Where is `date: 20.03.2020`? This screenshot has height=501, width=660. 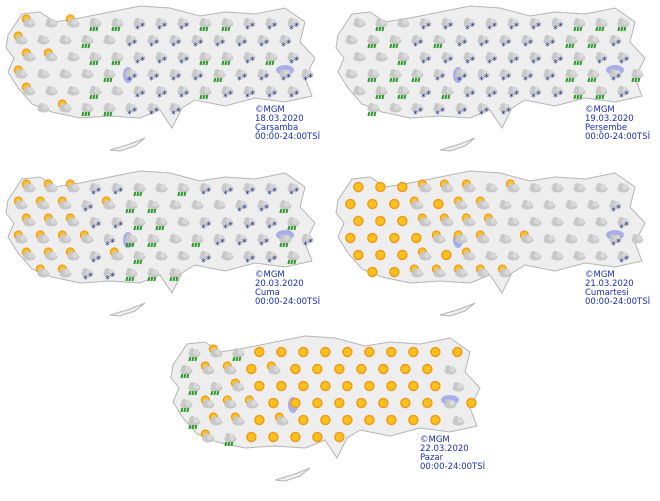 date: 20.03.2020 is located at coordinates (279, 284).